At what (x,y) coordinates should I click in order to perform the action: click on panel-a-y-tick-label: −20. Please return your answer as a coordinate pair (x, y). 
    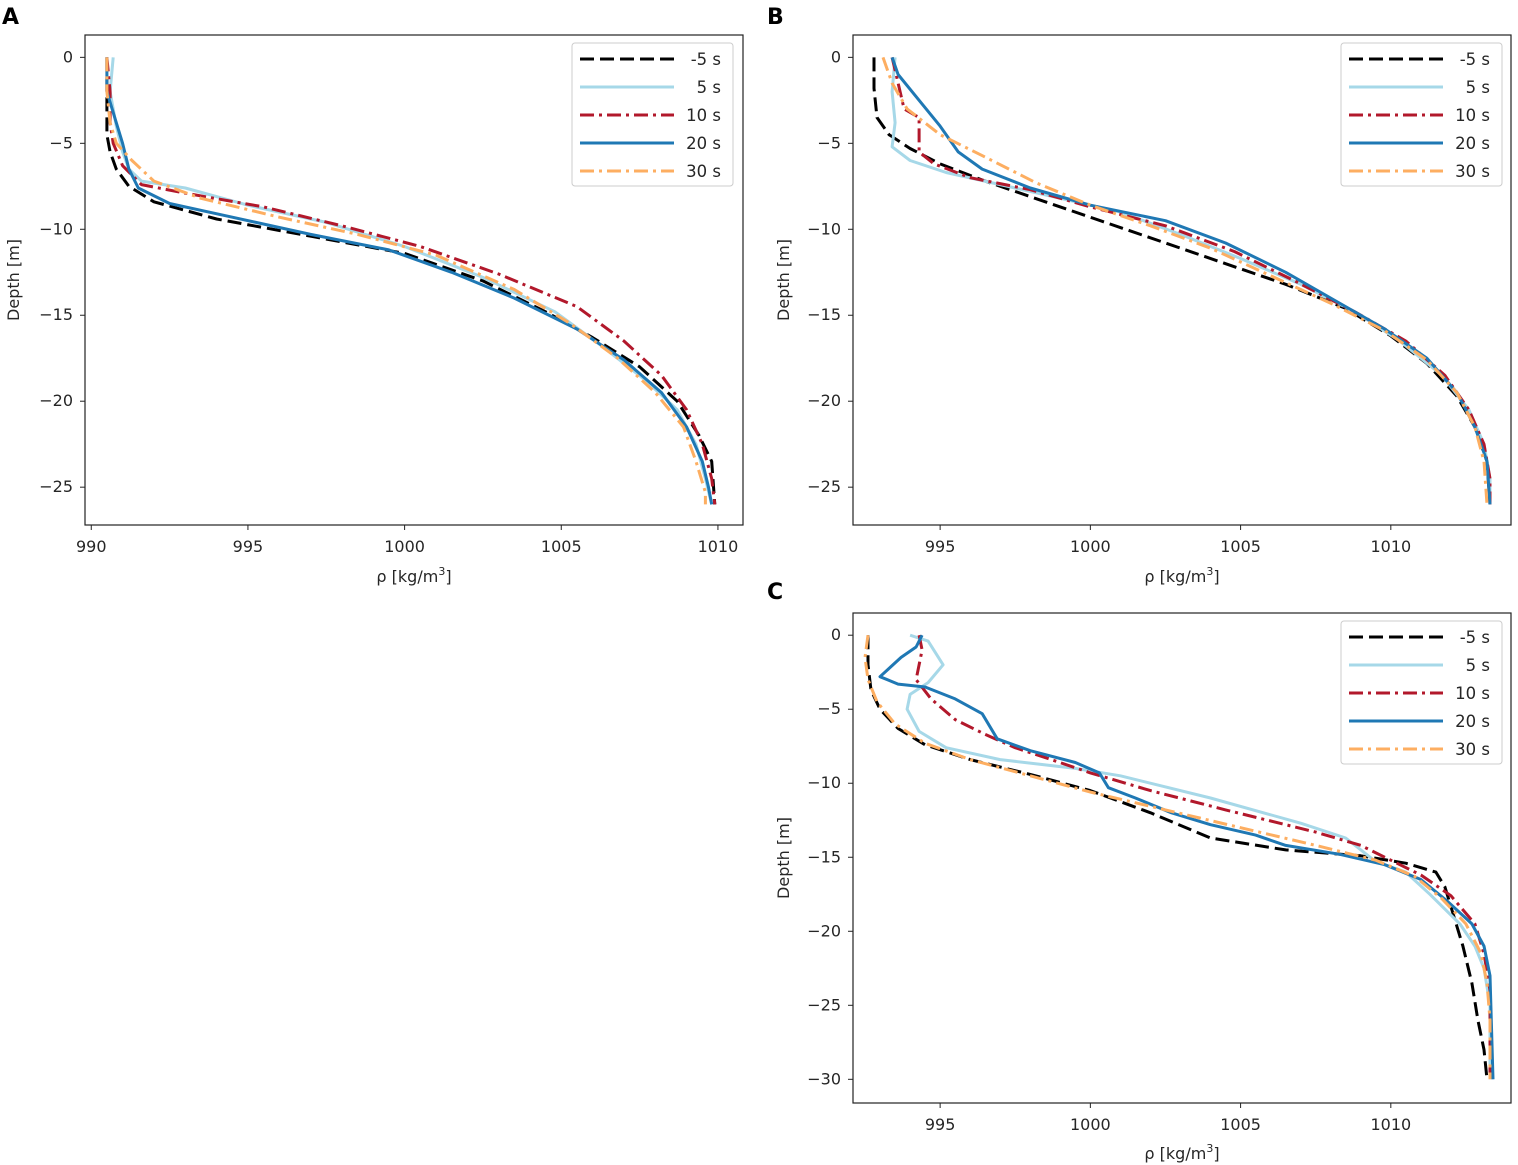
    Looking at the image, I should click on (56, 400).